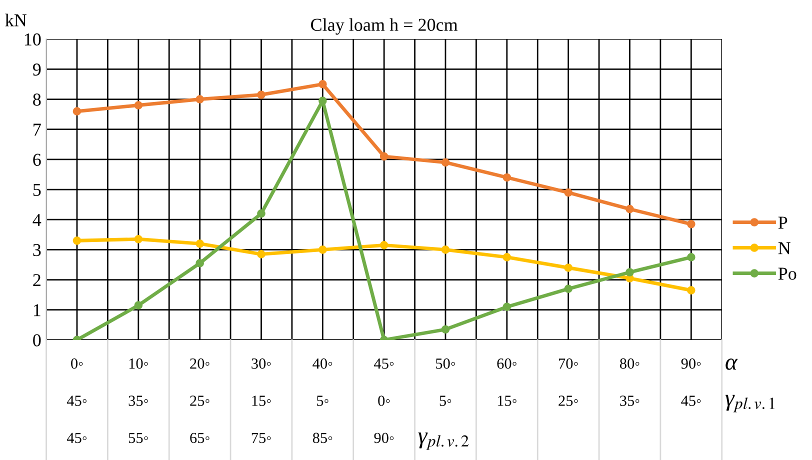 Image resolution: width=812 pixels, height=460 pixels. I want to click on y-tick-label: 2, so click(36, 280).